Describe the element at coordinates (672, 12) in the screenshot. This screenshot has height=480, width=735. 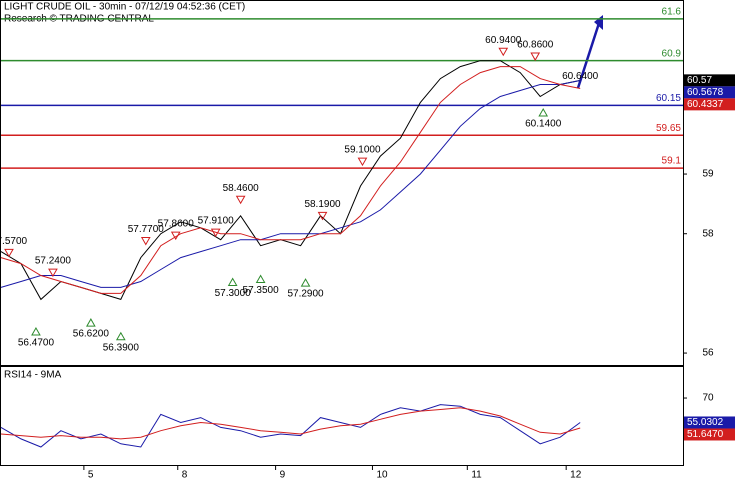
I see `level-label: 61.6` at that location.